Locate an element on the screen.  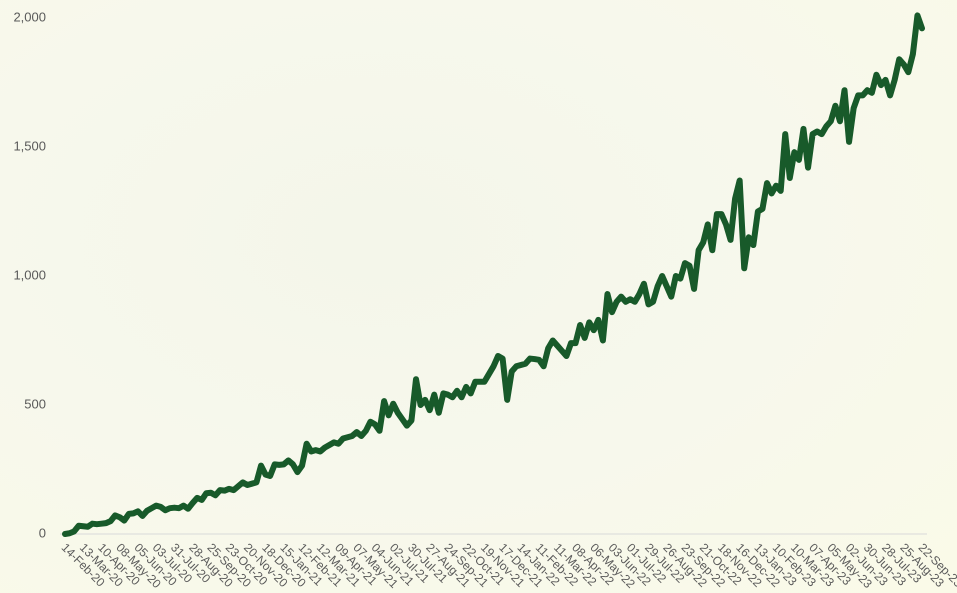
y-tick-label: 1,500 is located at coordinates (29, 145).